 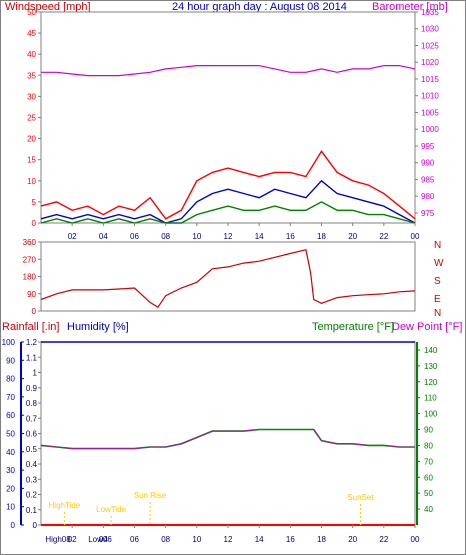 I want to click on temp-xtick-label: 20, so click(x=352, y=539).